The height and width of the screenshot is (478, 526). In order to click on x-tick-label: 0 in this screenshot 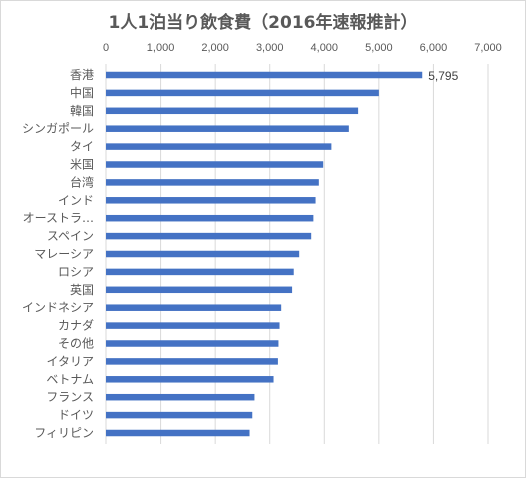, I will do `click(106, 48)`.